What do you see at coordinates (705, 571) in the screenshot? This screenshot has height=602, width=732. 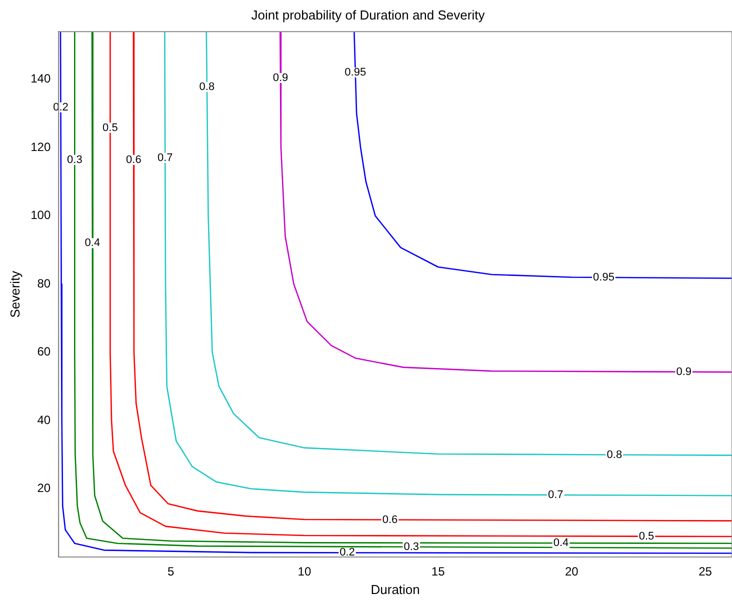 I see `x-tick-label: 25` at bounding box center [705, 571].